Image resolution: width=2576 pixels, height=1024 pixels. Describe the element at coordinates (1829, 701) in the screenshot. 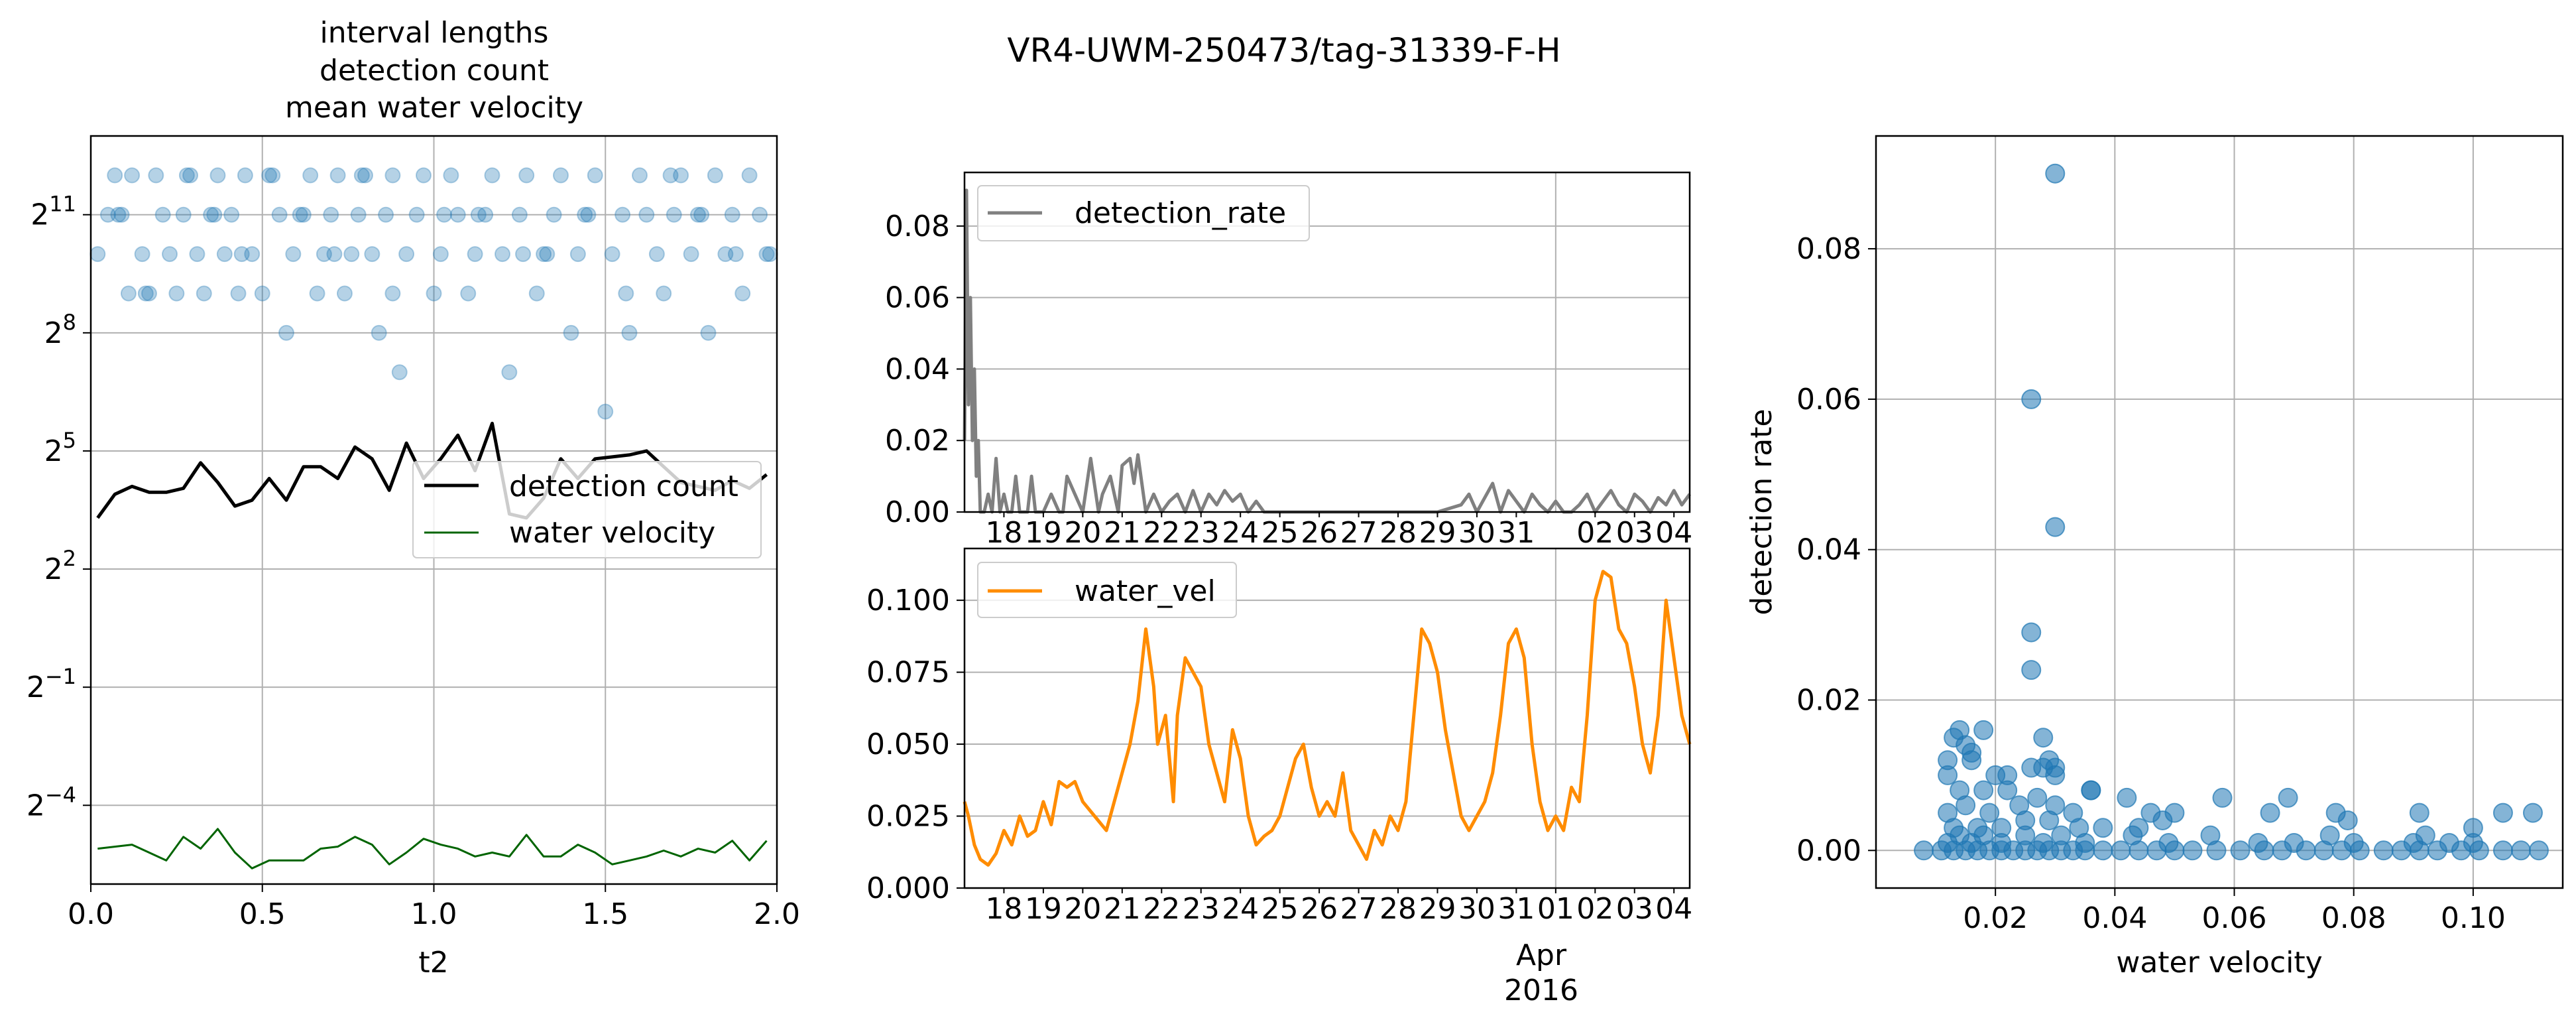

I see `right-ytick-label: 0.02` at that location.